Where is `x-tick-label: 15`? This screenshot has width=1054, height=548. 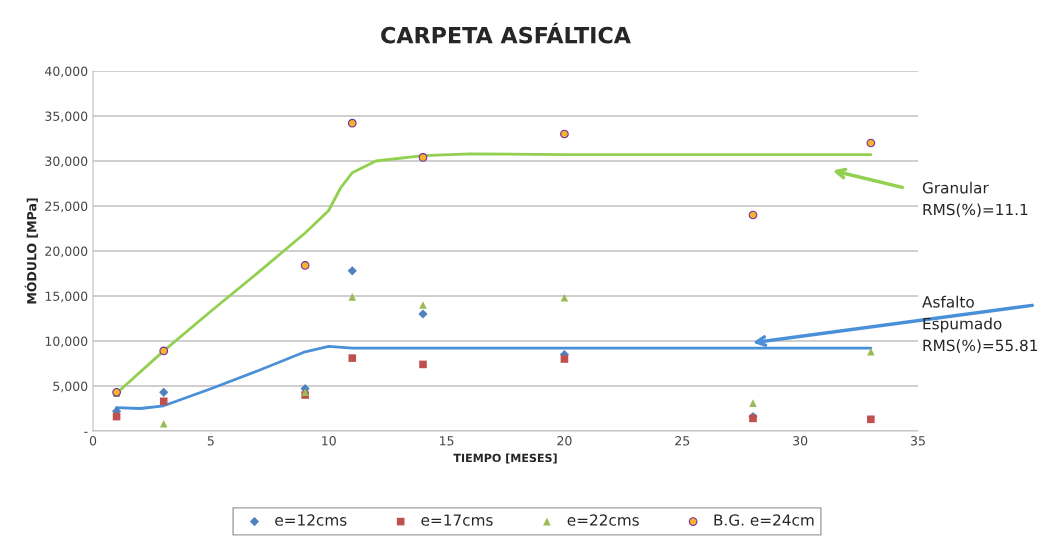
x-tick-label: 15 is located at coordinates (446, 441).